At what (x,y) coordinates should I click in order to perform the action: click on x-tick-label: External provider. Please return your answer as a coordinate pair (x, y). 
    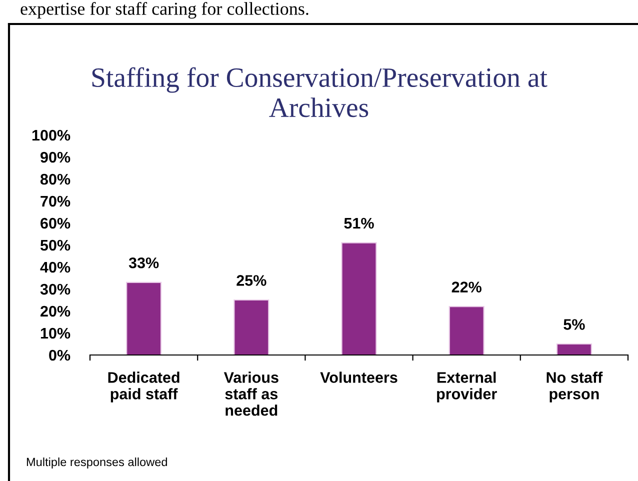
    Looking at the image, I should click on (467, 387).